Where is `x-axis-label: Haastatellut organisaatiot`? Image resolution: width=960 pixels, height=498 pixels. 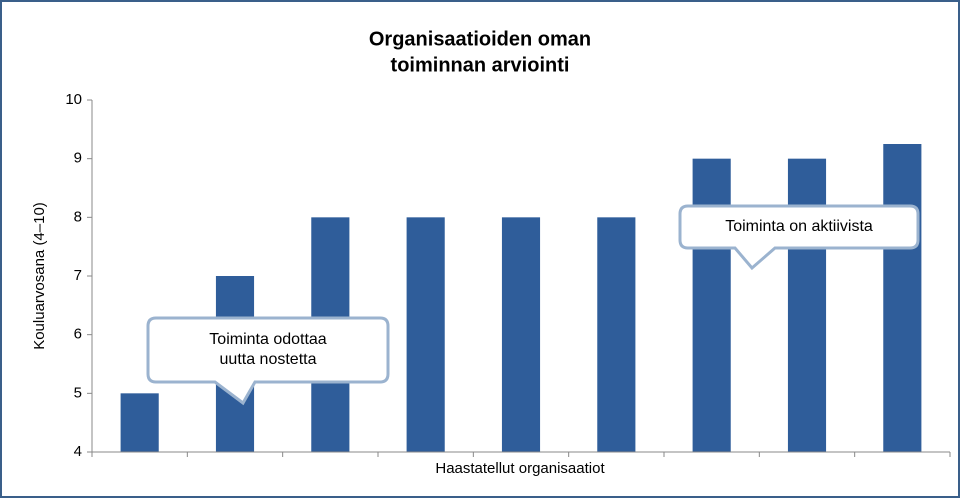 x-axis-label: Haastatellut organisaatiot is located at coordinates (520, 468).